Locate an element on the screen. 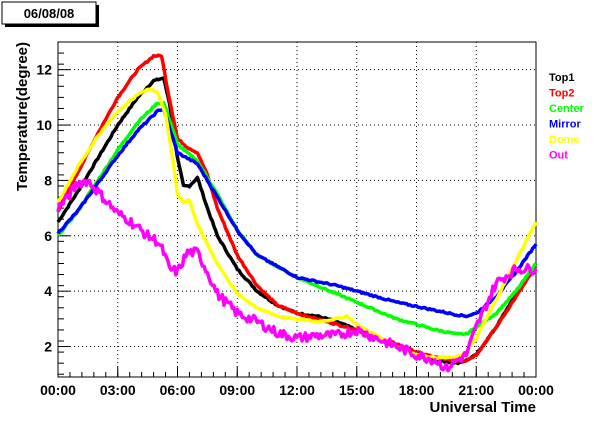 Image resolution: width=596 pixels, height=422 pixels. x-tick-label: 09:00 is located at coordinates (237, 390).